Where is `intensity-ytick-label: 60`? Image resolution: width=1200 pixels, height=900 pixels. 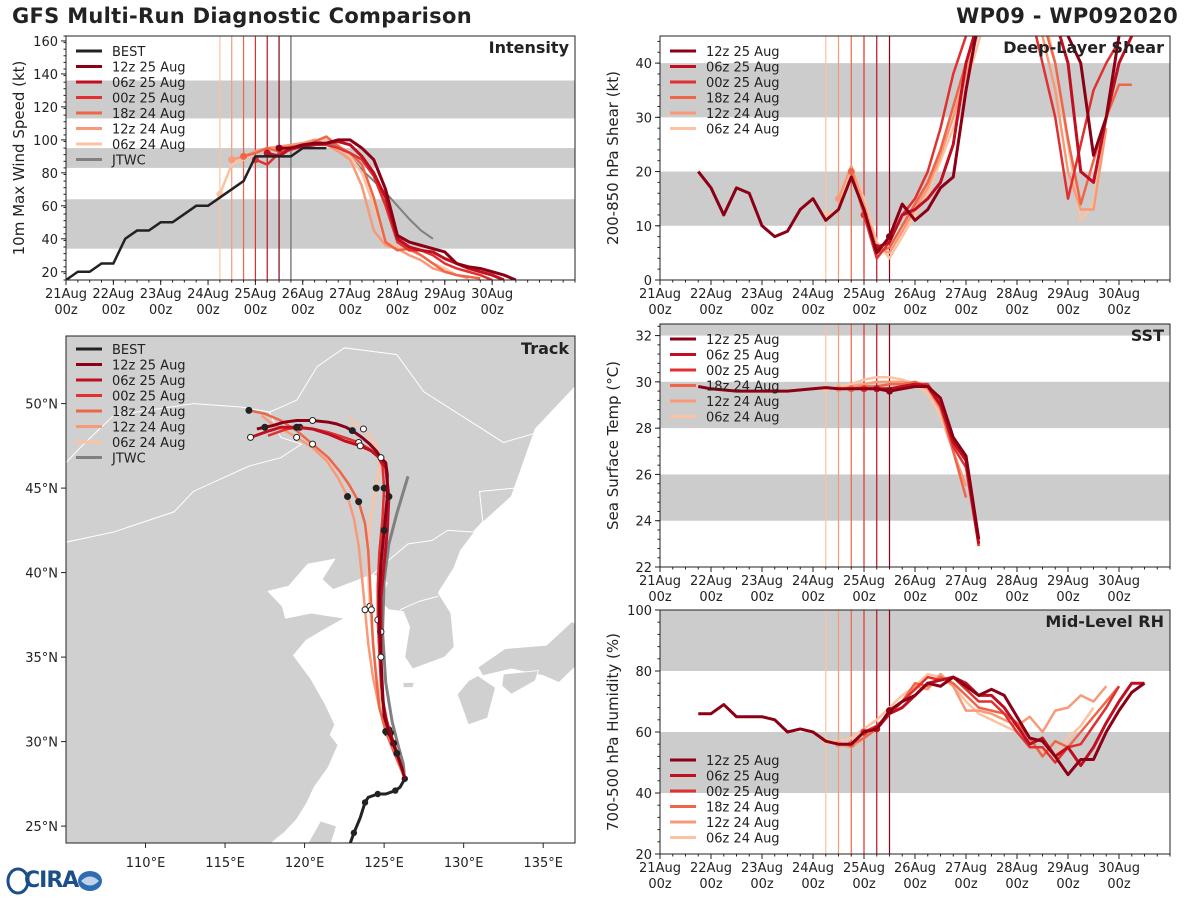
intensity-ytick-label: 60 is located at coordinates (49, 207).